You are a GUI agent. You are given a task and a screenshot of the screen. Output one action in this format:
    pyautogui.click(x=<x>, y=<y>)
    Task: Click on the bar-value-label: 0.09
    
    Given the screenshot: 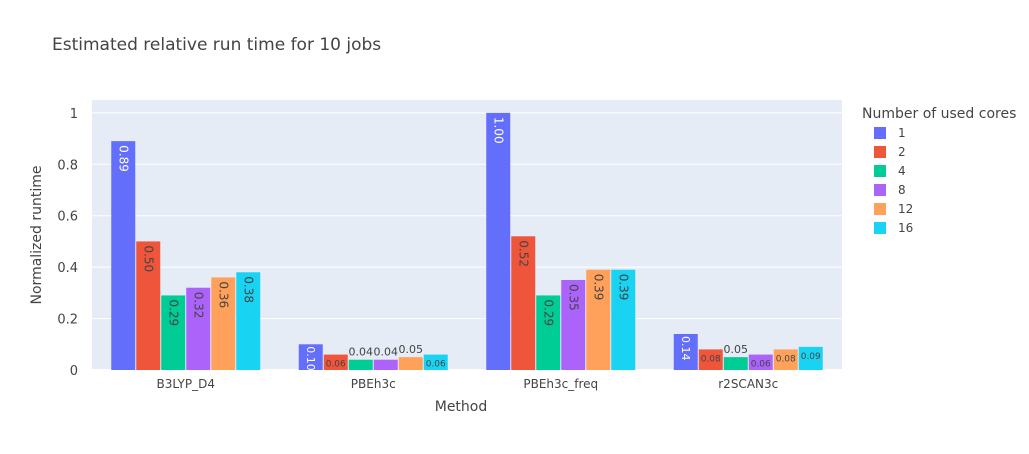 What is the action you would take?
    pyautogui.click(x=811, y=357)
    